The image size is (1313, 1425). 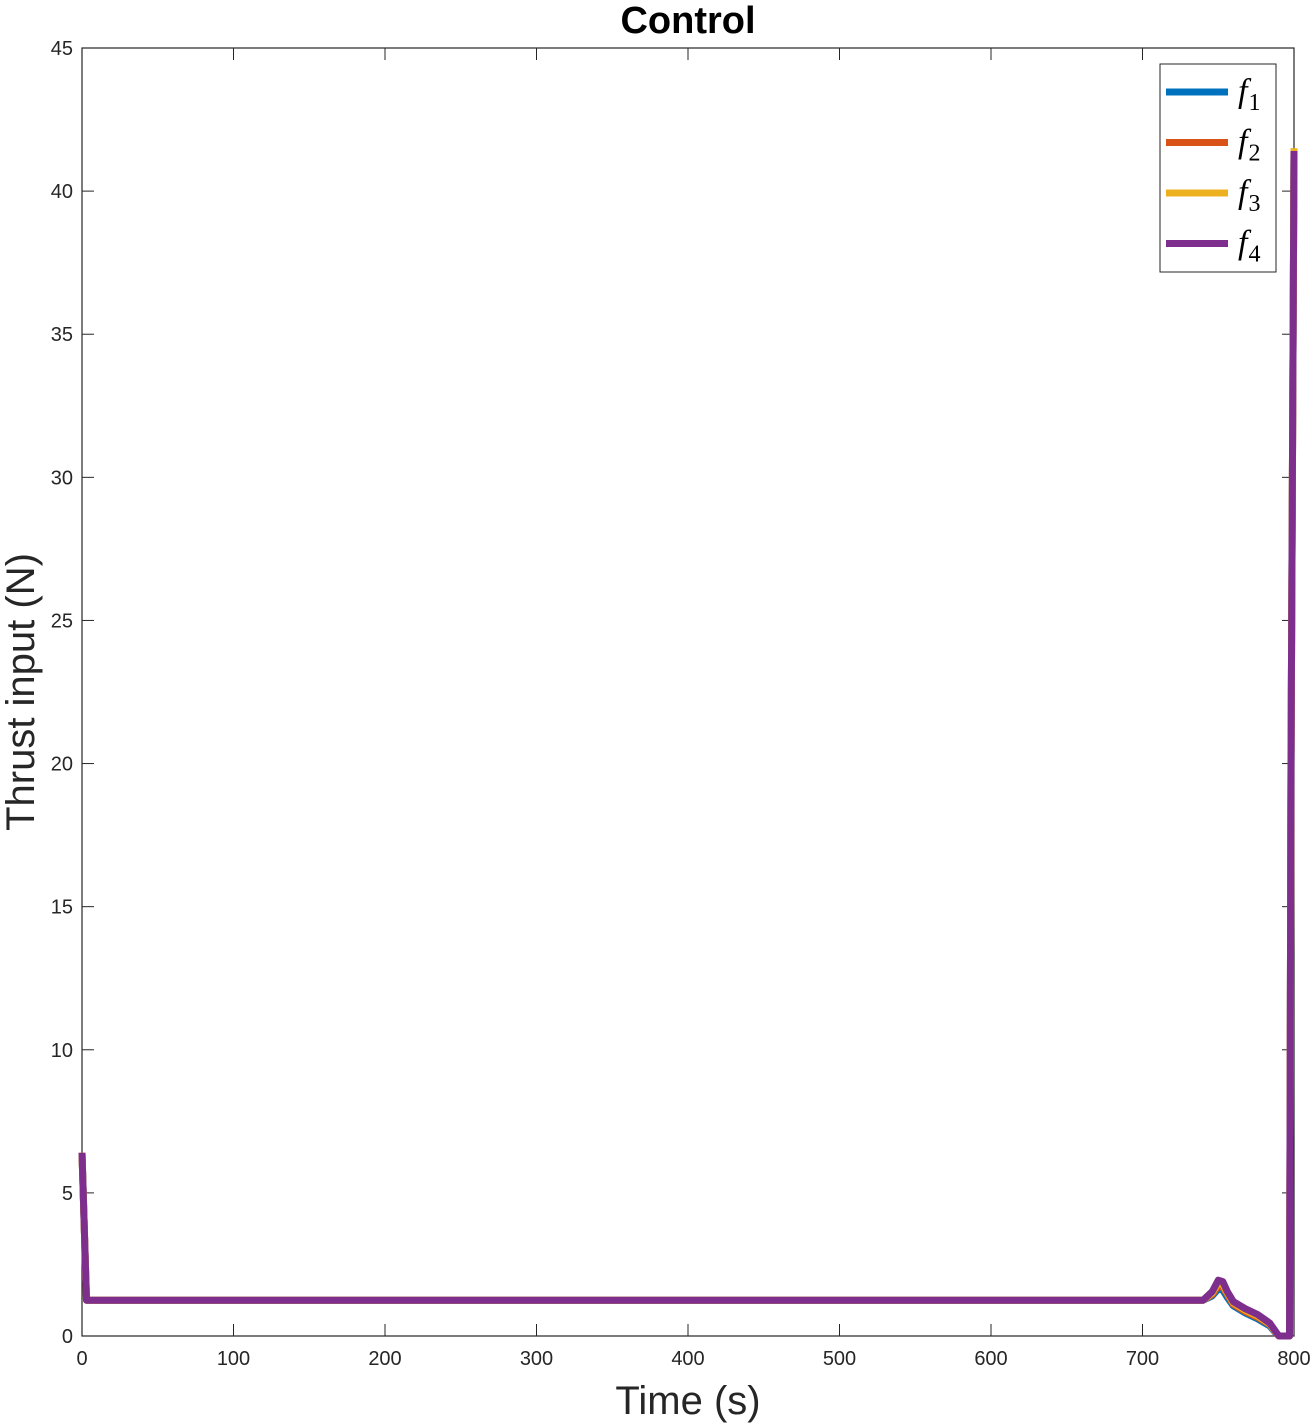 What do you see at coordinates (62, 49) in the screenshot?
I see `y-tick-label: 45` at bounding box center [62, 49].